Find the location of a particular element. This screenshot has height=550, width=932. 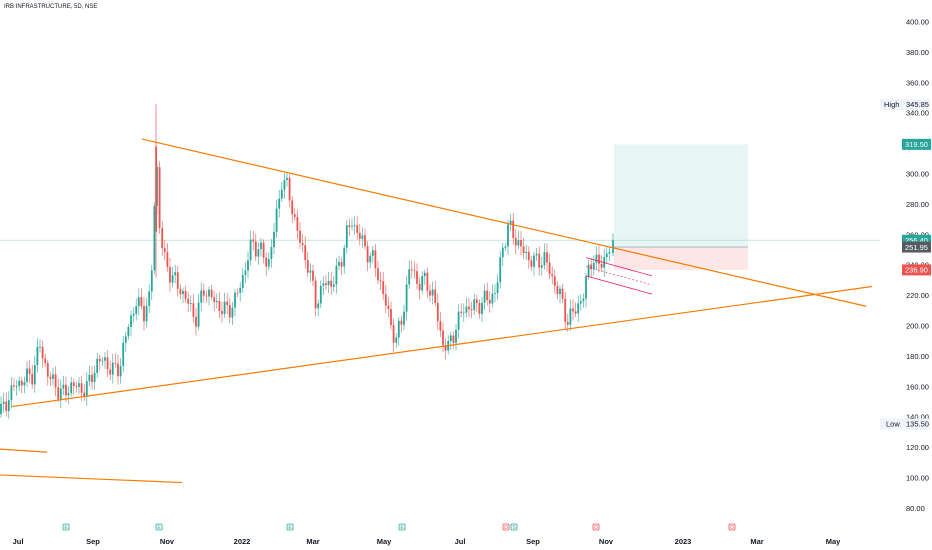

high-label-value: 345.85 is located at coordinates (917, 104).